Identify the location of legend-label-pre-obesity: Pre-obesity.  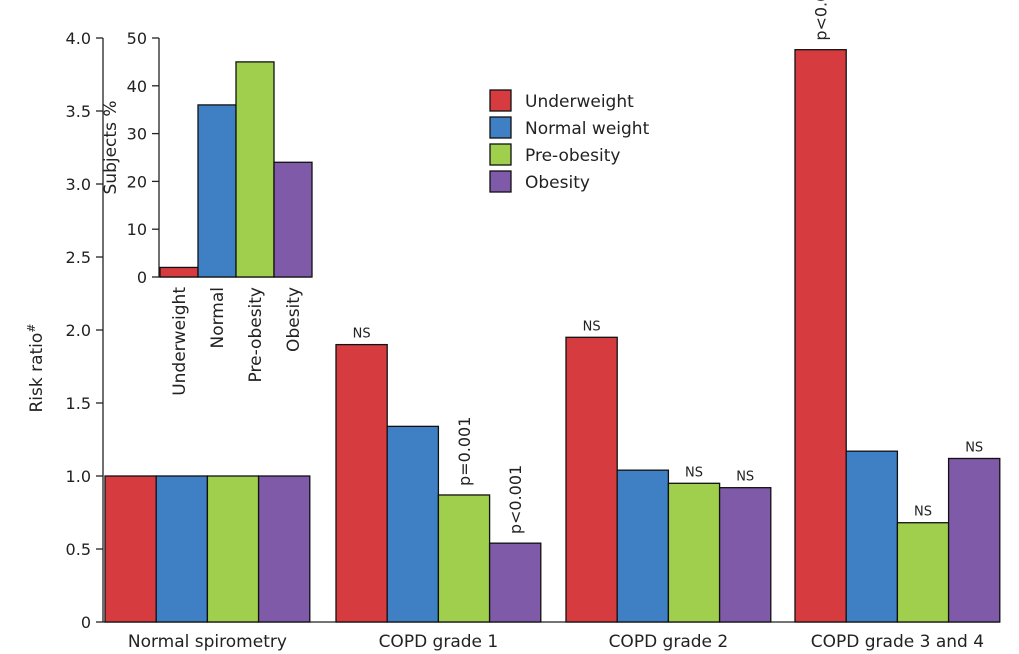
(572, 156).